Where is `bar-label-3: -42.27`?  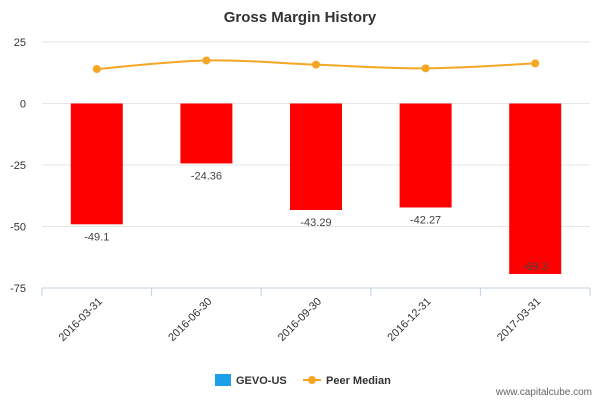
bar-label-3: -42.27 is located at coordinates (425, 220).